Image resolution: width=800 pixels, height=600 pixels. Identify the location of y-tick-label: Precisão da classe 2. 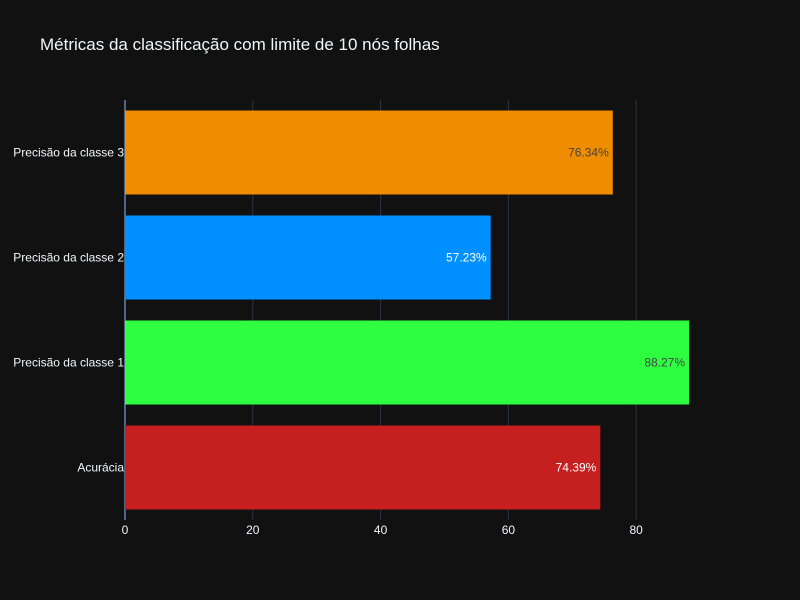
(68, 258).